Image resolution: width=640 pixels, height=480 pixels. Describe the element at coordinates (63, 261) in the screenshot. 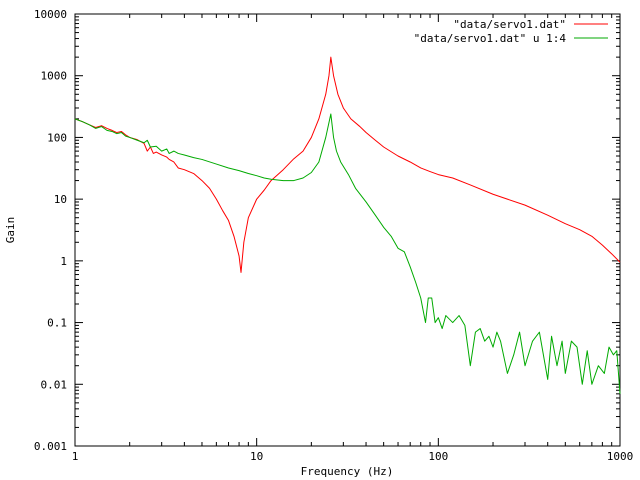

I see `y-tick-label: 1` at that location.